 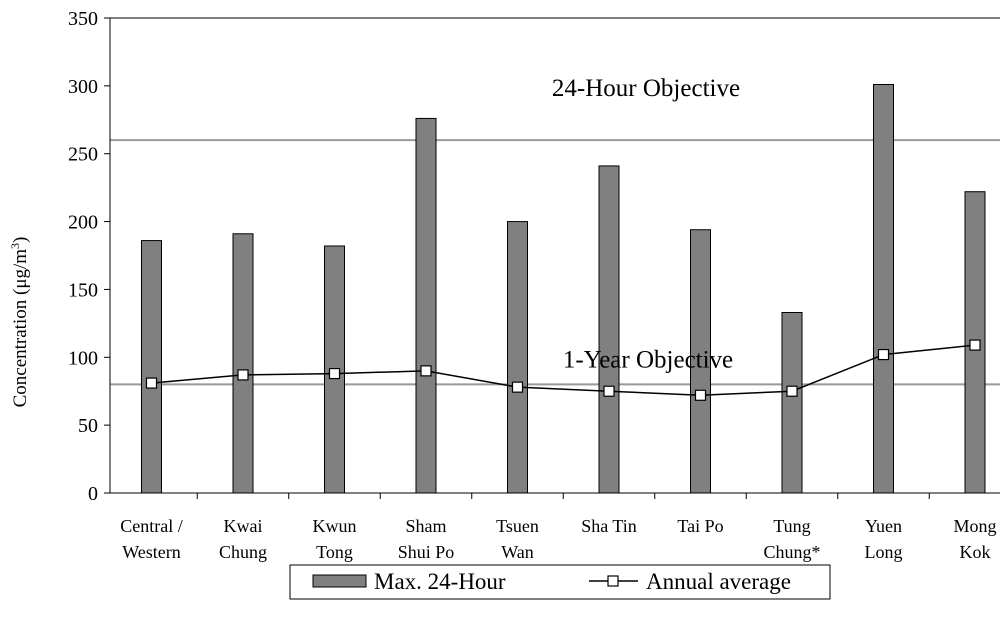 What do you see at coordinates (426, 539) in the screenshot?
I see `x-tick-label: Sham Shui Po` at bounding box center [426, 539].